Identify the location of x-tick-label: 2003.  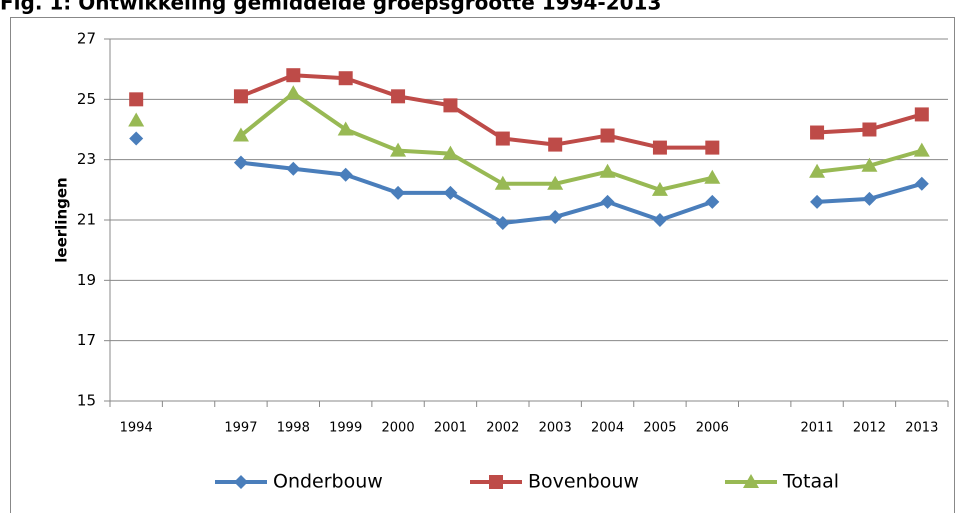
(555, 428).